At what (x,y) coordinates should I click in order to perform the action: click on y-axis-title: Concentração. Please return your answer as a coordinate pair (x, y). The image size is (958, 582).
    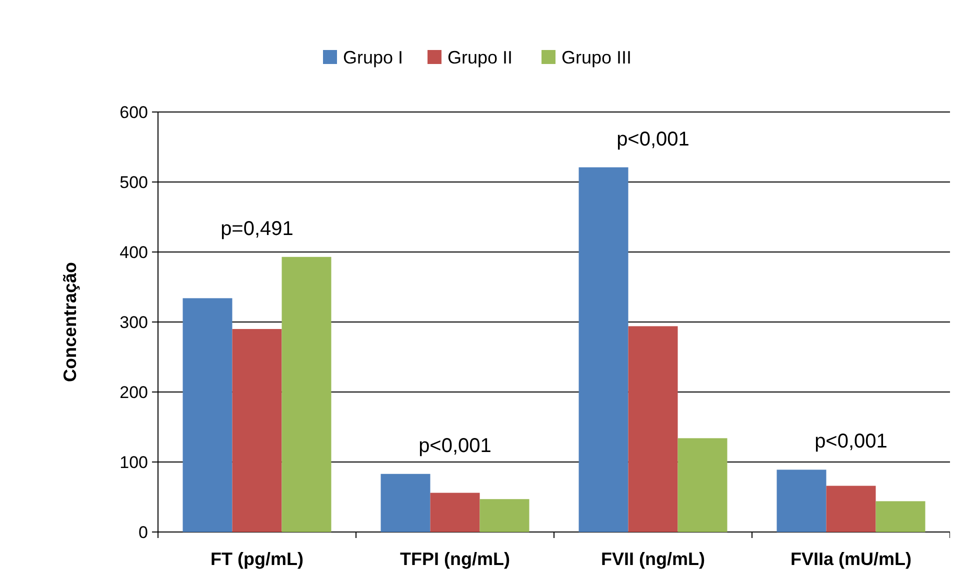
    Looking at the image, I should click on (70, 322).